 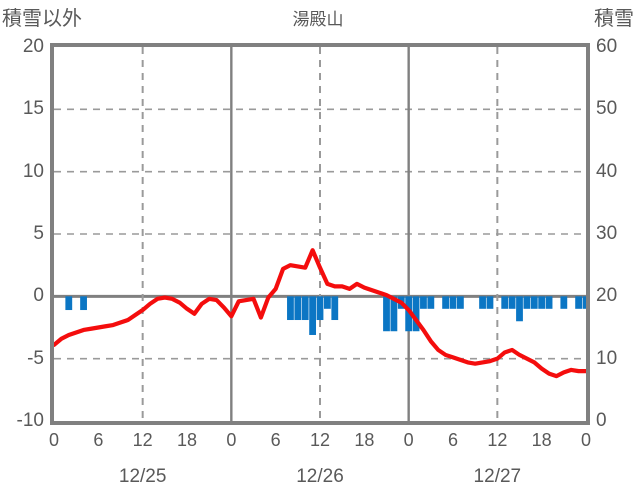 What do you see at coordinates (33, 171) in the screenshot?
I see `left-axis-tick: 10` at bounding box center [33, 171].